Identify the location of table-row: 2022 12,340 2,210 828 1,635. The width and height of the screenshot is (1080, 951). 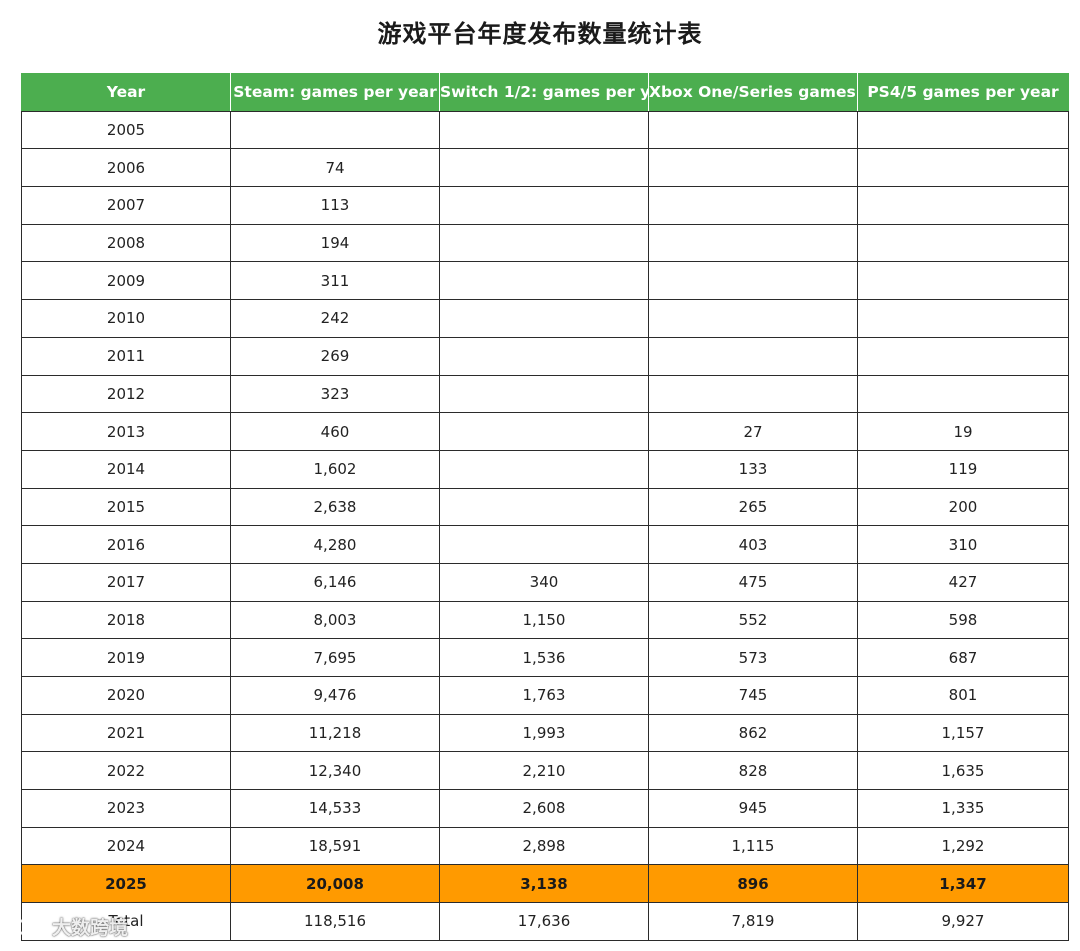
(545, 771).